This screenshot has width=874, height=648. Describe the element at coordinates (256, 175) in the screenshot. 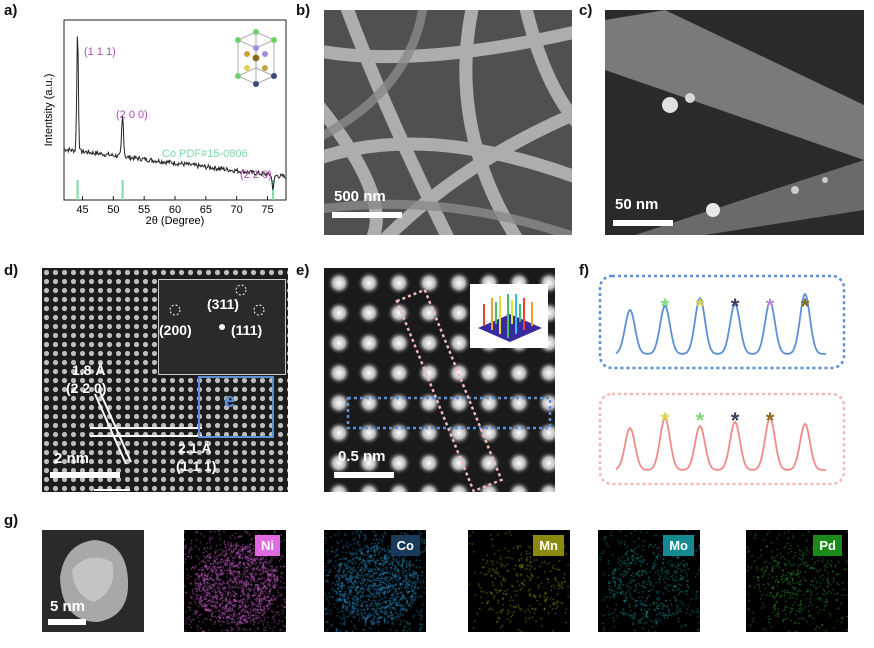

I see `peak-label-220: (2 2 0)` at that location.